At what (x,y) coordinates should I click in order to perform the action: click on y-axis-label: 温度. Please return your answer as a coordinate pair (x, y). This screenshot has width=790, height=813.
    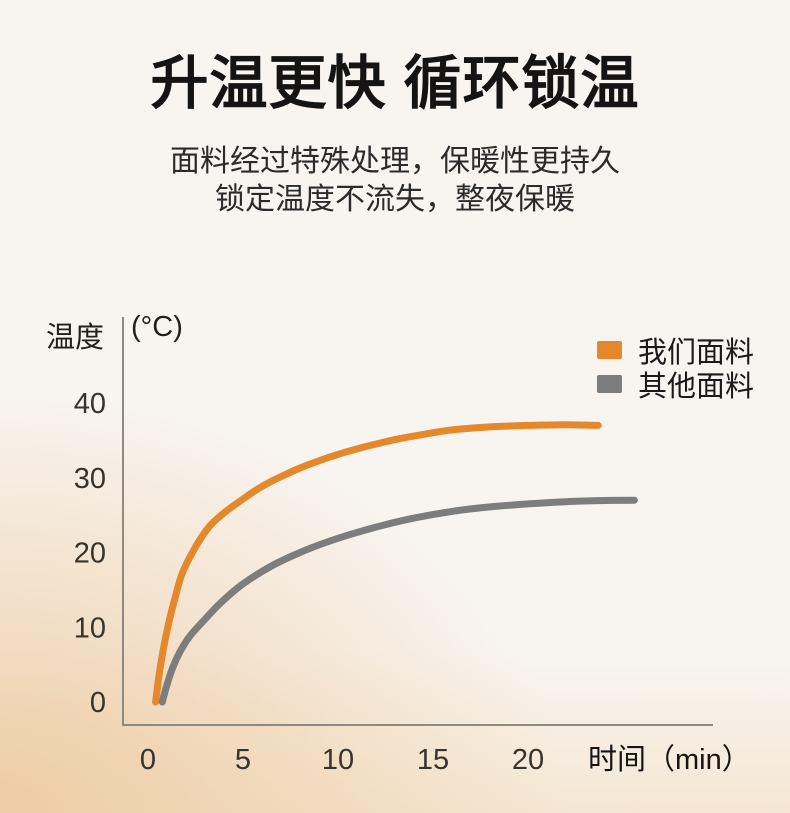
    Looking at the image, I should click on (75, 338).